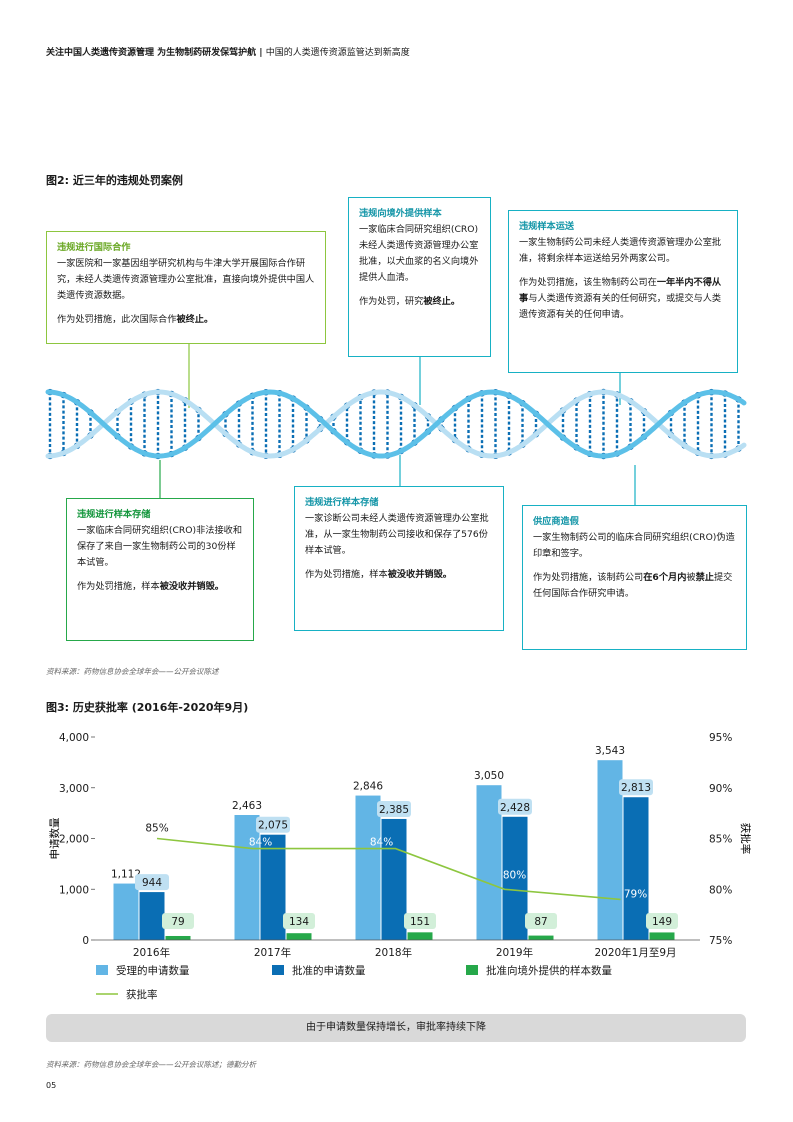 This screenshot has height=1122, width=793. I want to click on x-tick-label: 2017年, so click(272, 952).